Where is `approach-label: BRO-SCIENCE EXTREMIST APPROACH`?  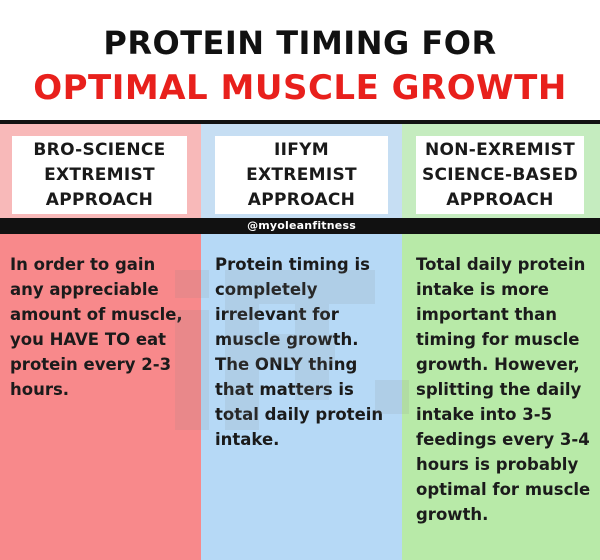 approach-label: BRO-SCIENCE EXTREMIST APPROACH is located at coordinates (99, 175).